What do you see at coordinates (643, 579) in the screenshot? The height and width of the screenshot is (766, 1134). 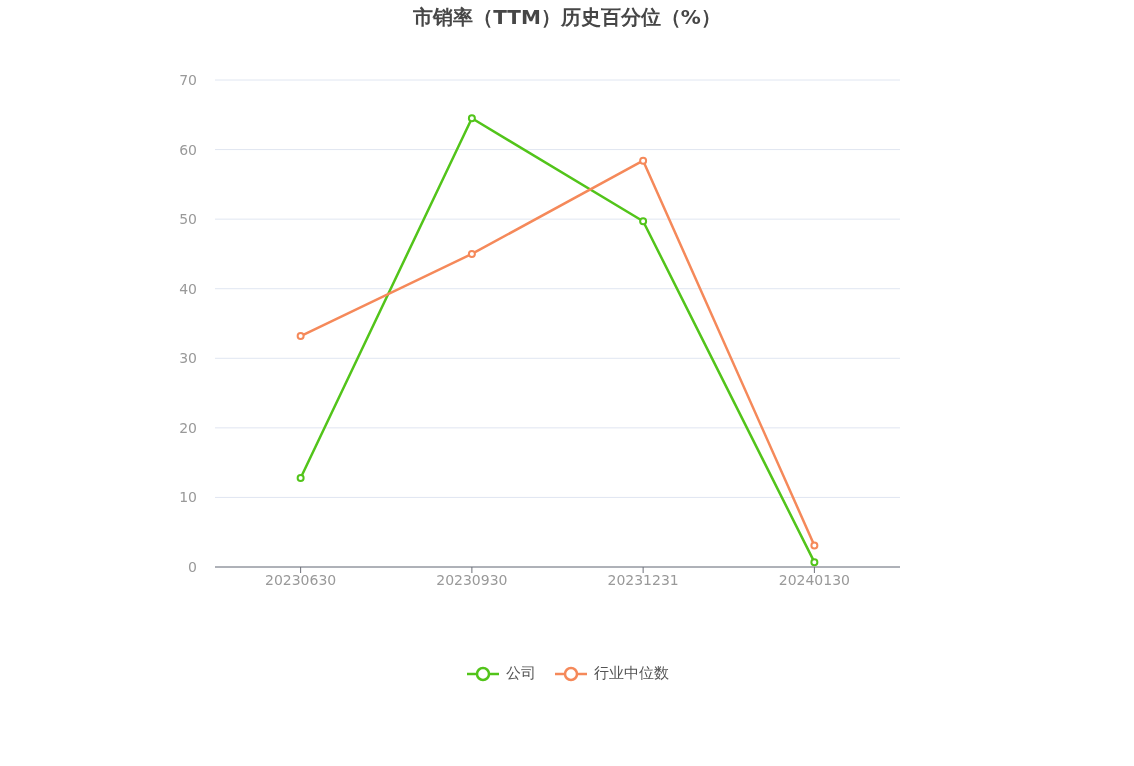 I see `x-tick-label: 20231231` at bounding box center [643, 579].